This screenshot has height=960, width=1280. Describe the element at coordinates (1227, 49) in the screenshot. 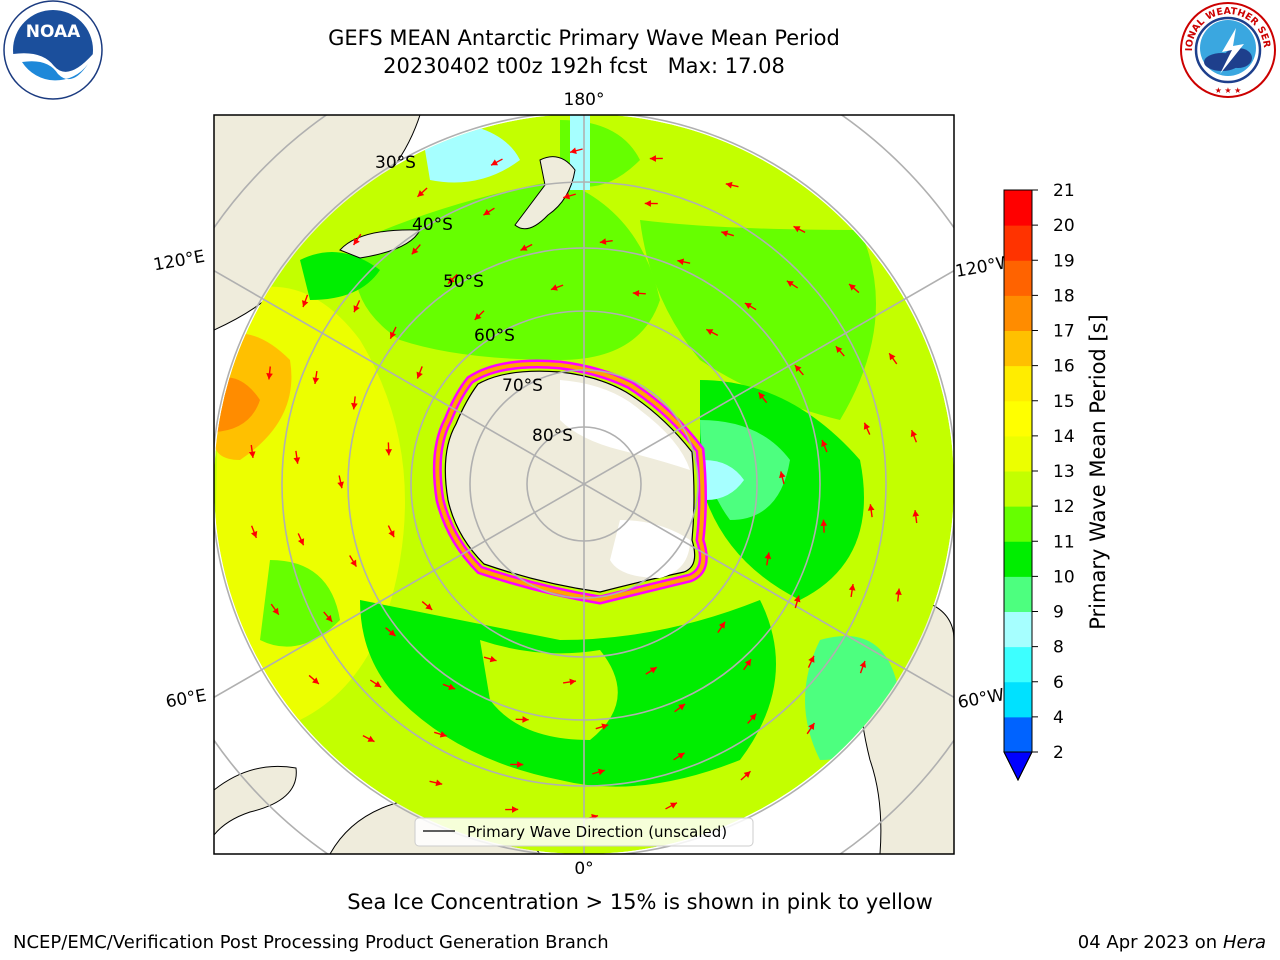

I see `nws-logo-icon: NATIONAL WEATHER SERVICE ★ ★ ★` at that location.